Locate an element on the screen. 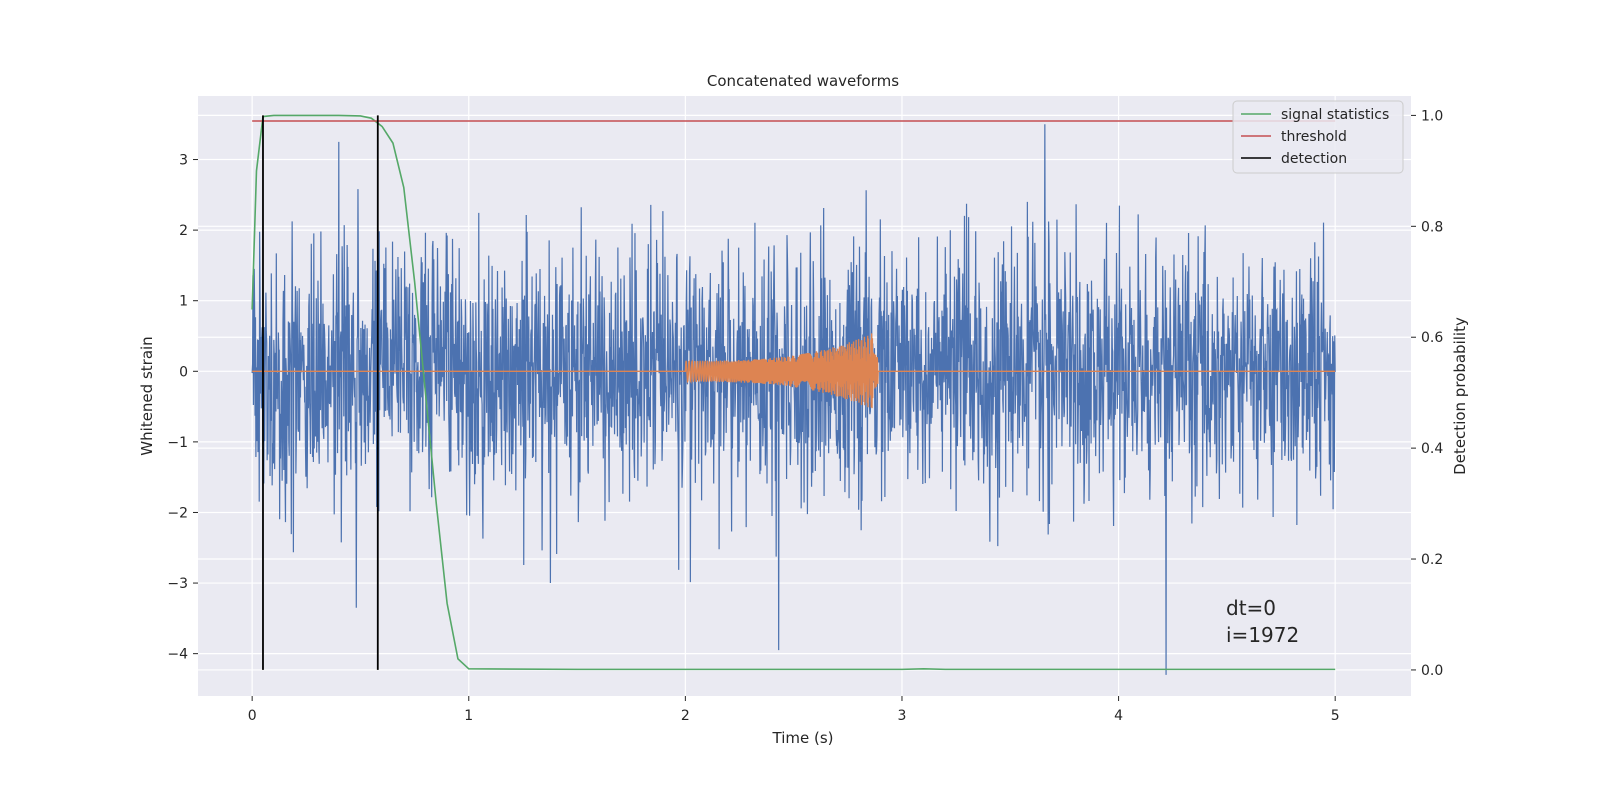  y-right-tick-label: 1.0 is located at coordinates (1432, 116).